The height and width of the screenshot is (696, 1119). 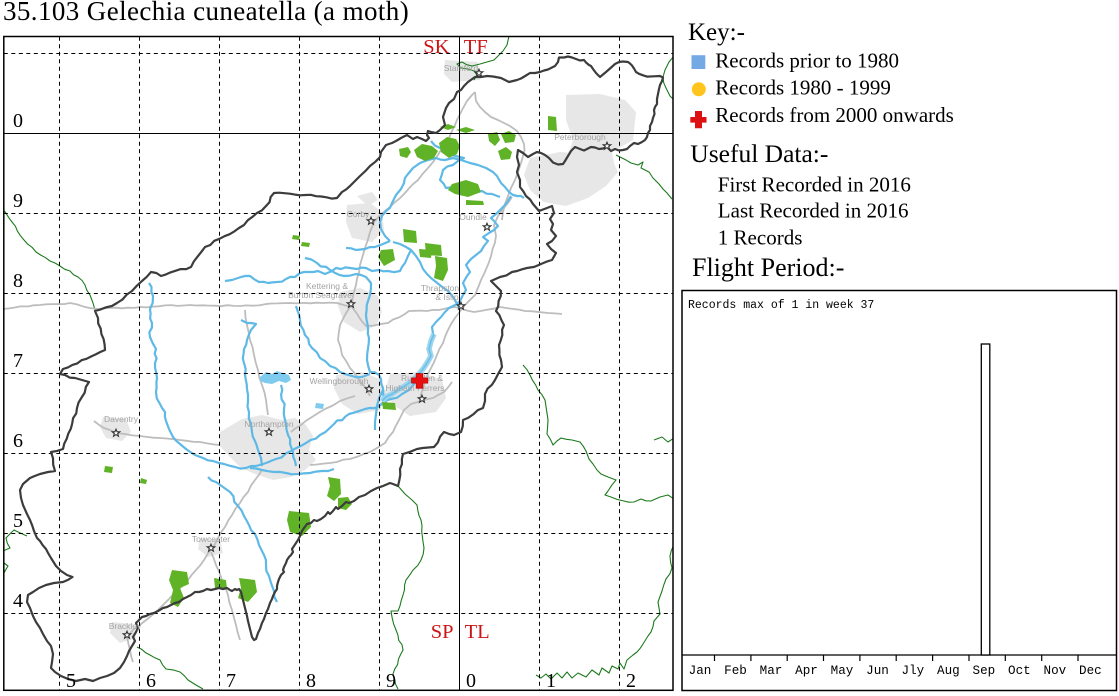 What do you see at coordinates (803, 88) in the screenshot?
I see `svg-text: Records 1980 - 1999` at bounding box center [803, 88].